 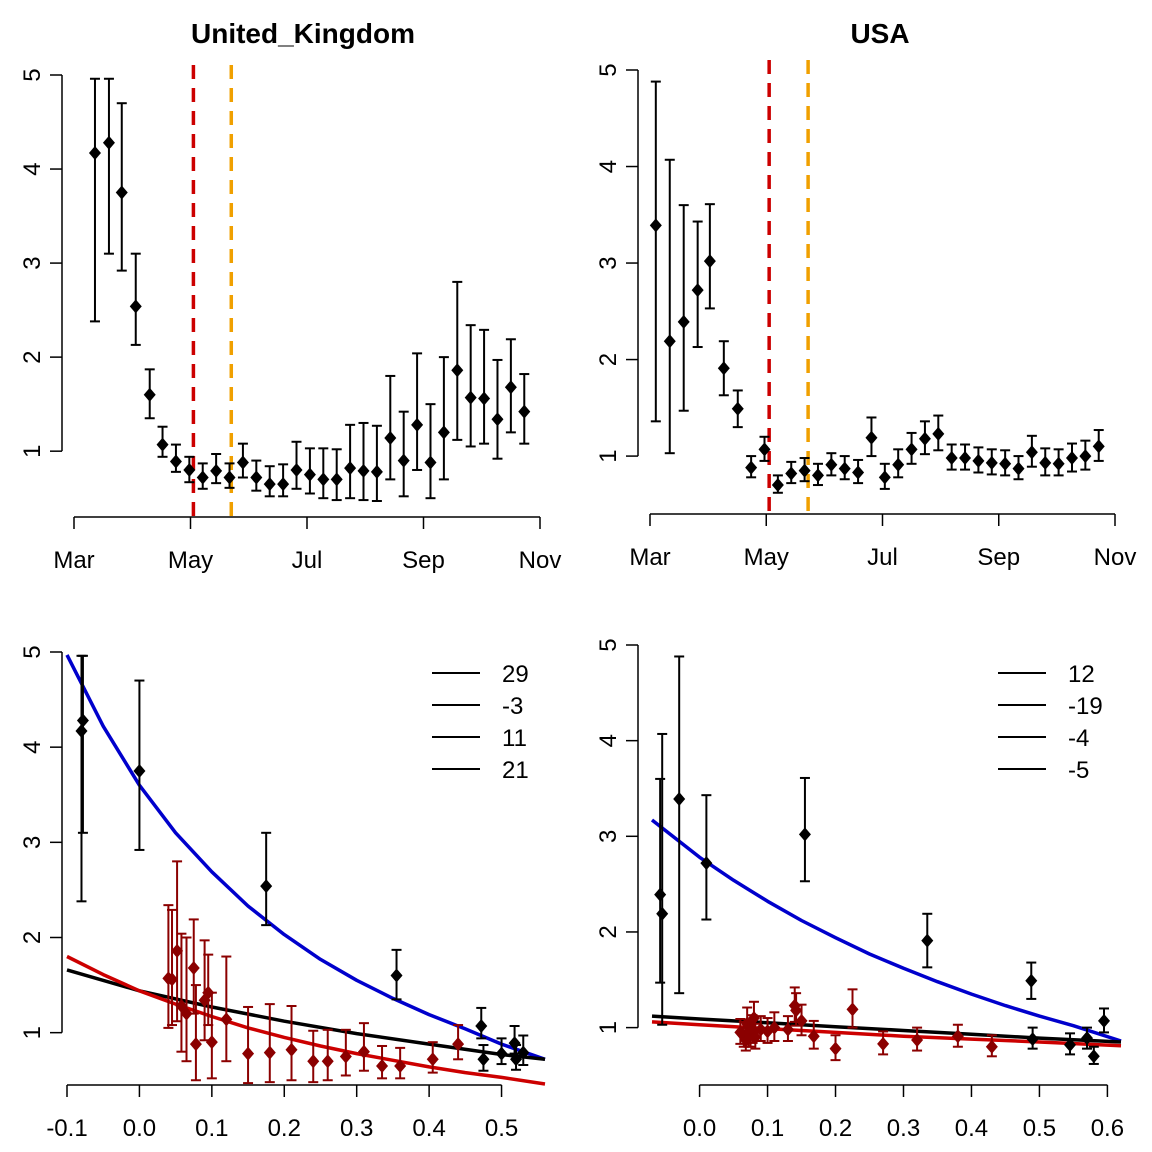 What do you see at coordinates (879, 33) in the screenshot?
I see `chart-title: USA` at bounding box center [879, 33].